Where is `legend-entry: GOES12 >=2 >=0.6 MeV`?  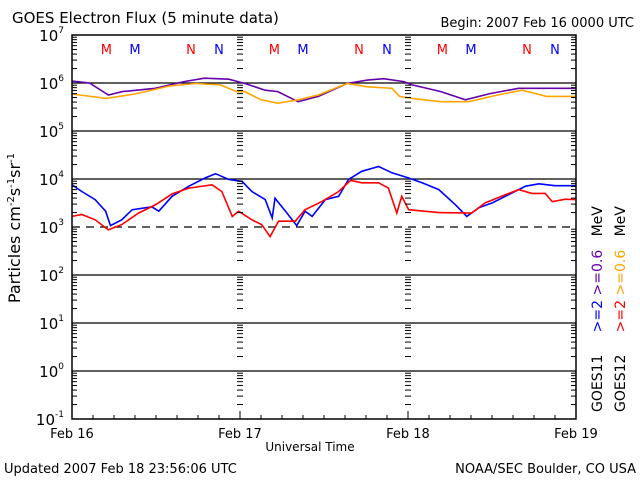
legend-entry: GOES12 >=2 >=0.6 MeV is located at coordinates (621, 309).